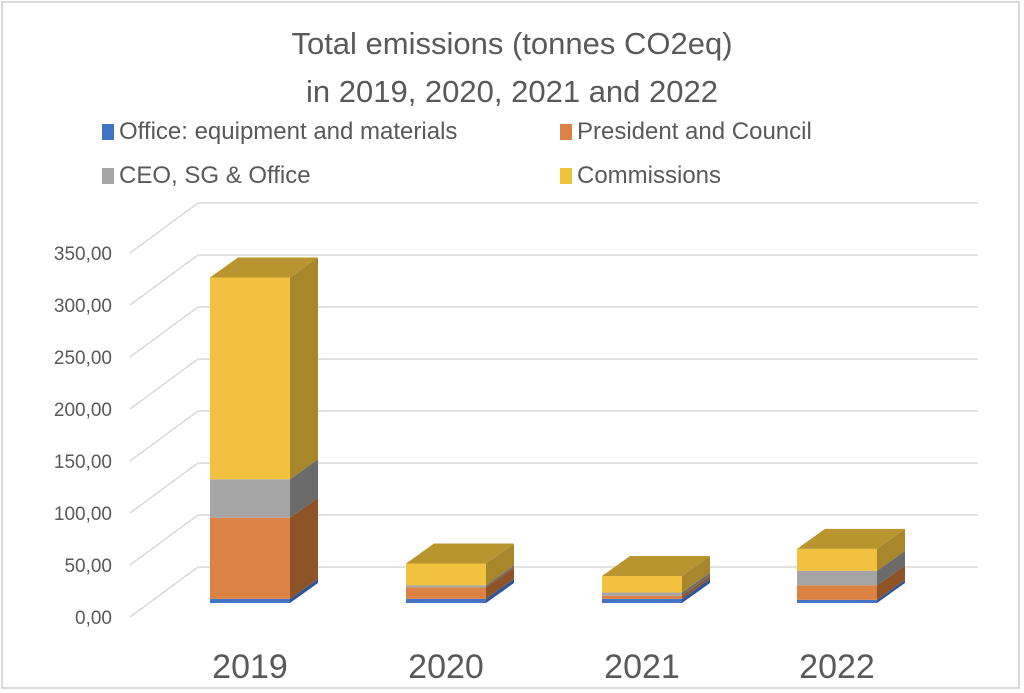 This screenshot has width=1024, height=693. Describe the element at coordinates (837, 667) in the screenshot. I see `x-tick-label: 2022` at that location.